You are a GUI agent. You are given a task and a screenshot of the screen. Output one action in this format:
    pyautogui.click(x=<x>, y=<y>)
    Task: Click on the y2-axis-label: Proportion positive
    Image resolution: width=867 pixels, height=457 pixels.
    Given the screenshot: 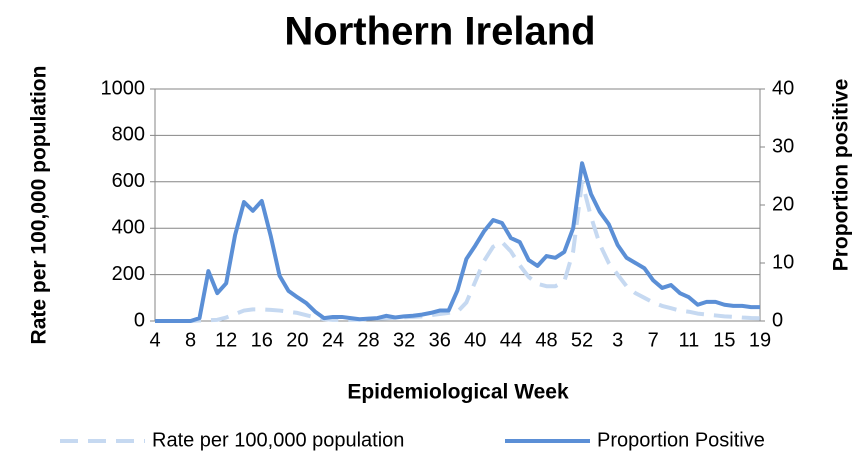 What is the action you would take?
    pyautogui.click(x=841, y=175)
    